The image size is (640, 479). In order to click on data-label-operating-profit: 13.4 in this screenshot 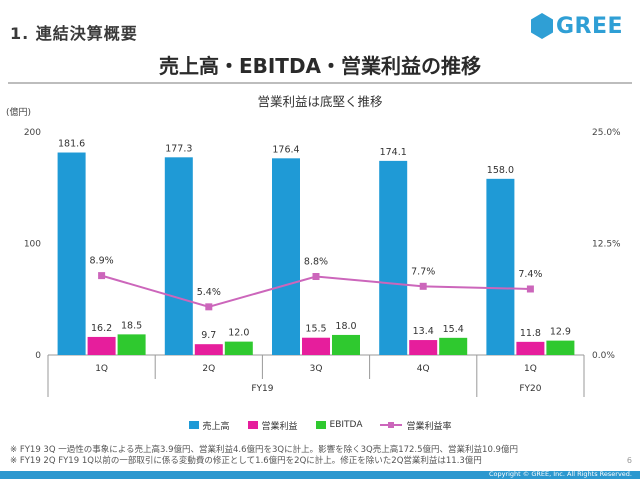, I will do `click(423, 331)`.